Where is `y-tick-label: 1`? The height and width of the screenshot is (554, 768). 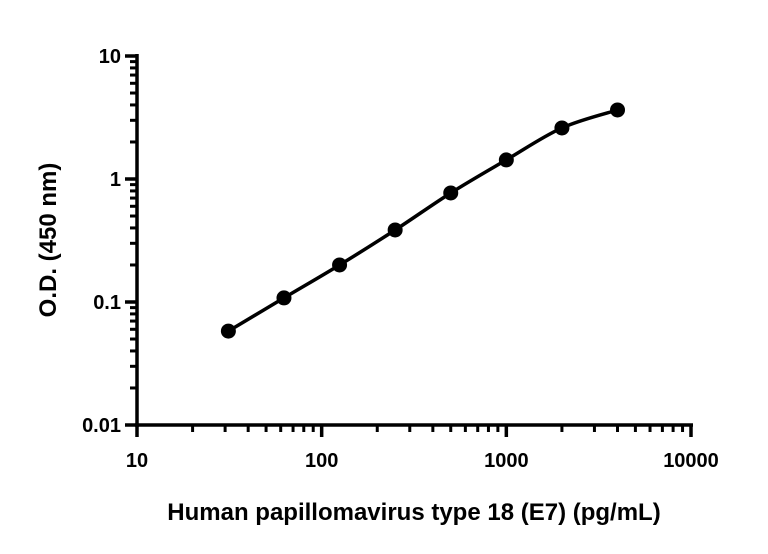
y-tick-label: 1 is located at coordinates (115, 180).